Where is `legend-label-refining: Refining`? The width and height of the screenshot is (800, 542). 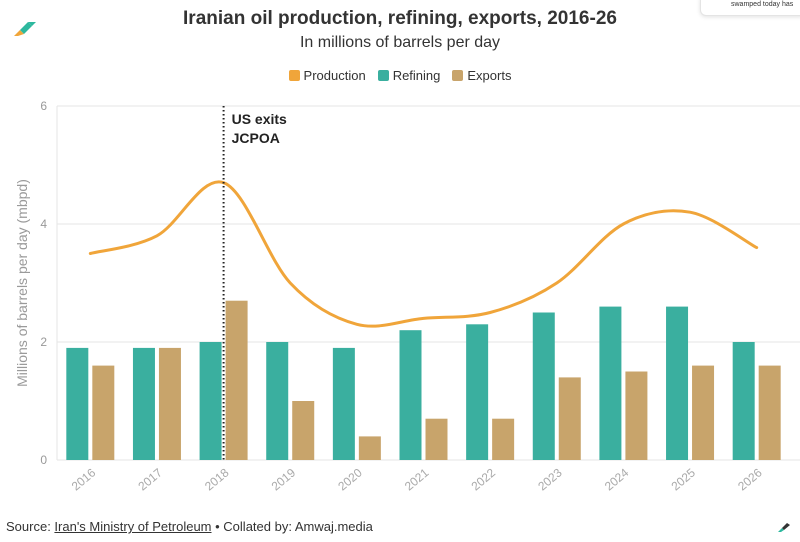 legend-label-refining: Refining is located at coordinates (416, 75).